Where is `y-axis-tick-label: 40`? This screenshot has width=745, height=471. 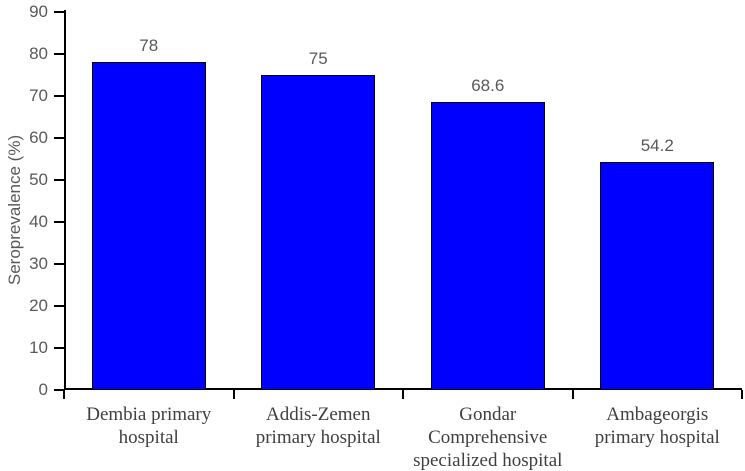 y-axis-tick-label: 40 is located at coordinates (38, 221).